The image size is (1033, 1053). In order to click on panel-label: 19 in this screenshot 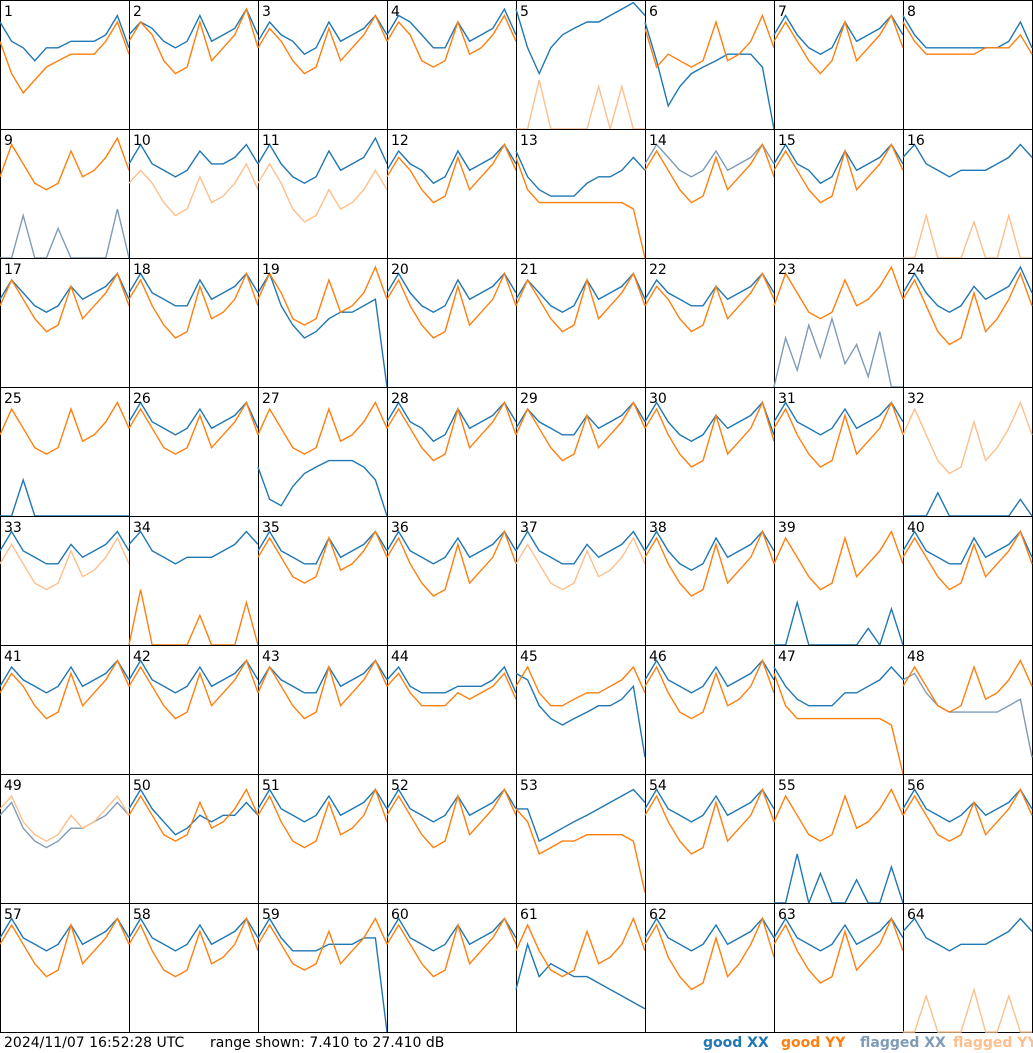, I will do `click(271, 270)`.